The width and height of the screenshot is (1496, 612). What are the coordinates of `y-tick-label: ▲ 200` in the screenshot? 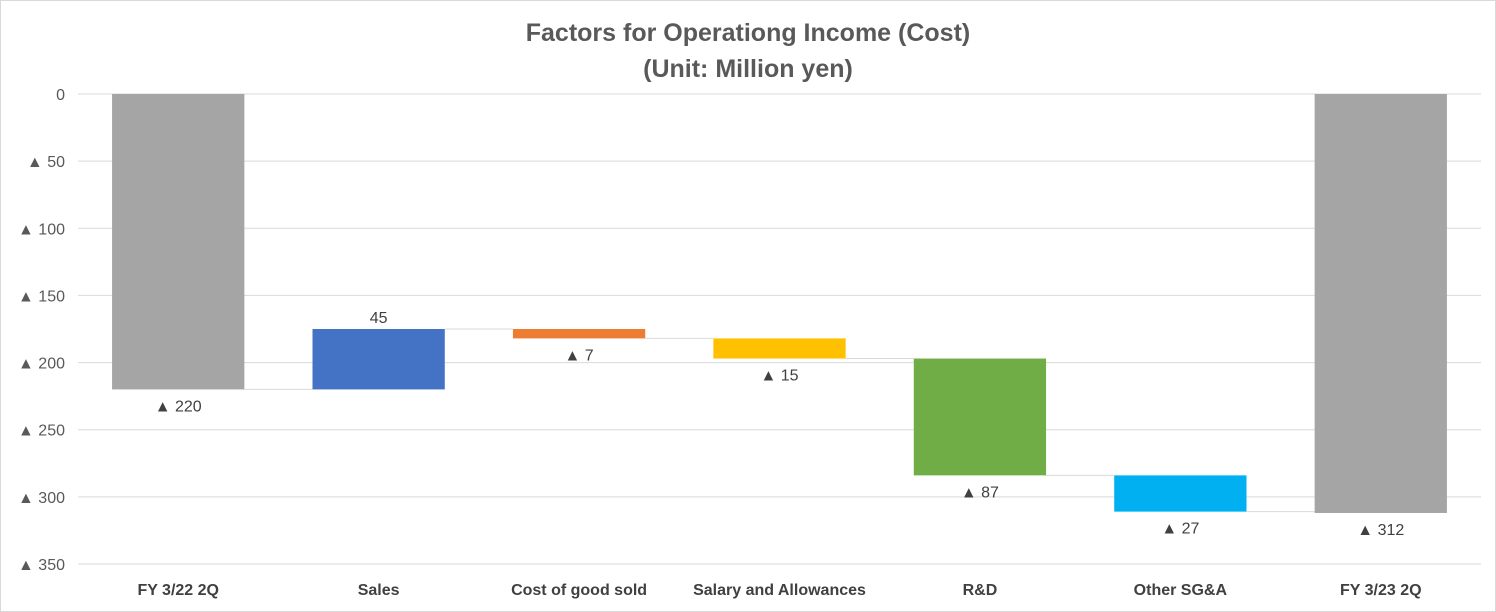 It's located at (41, 364).